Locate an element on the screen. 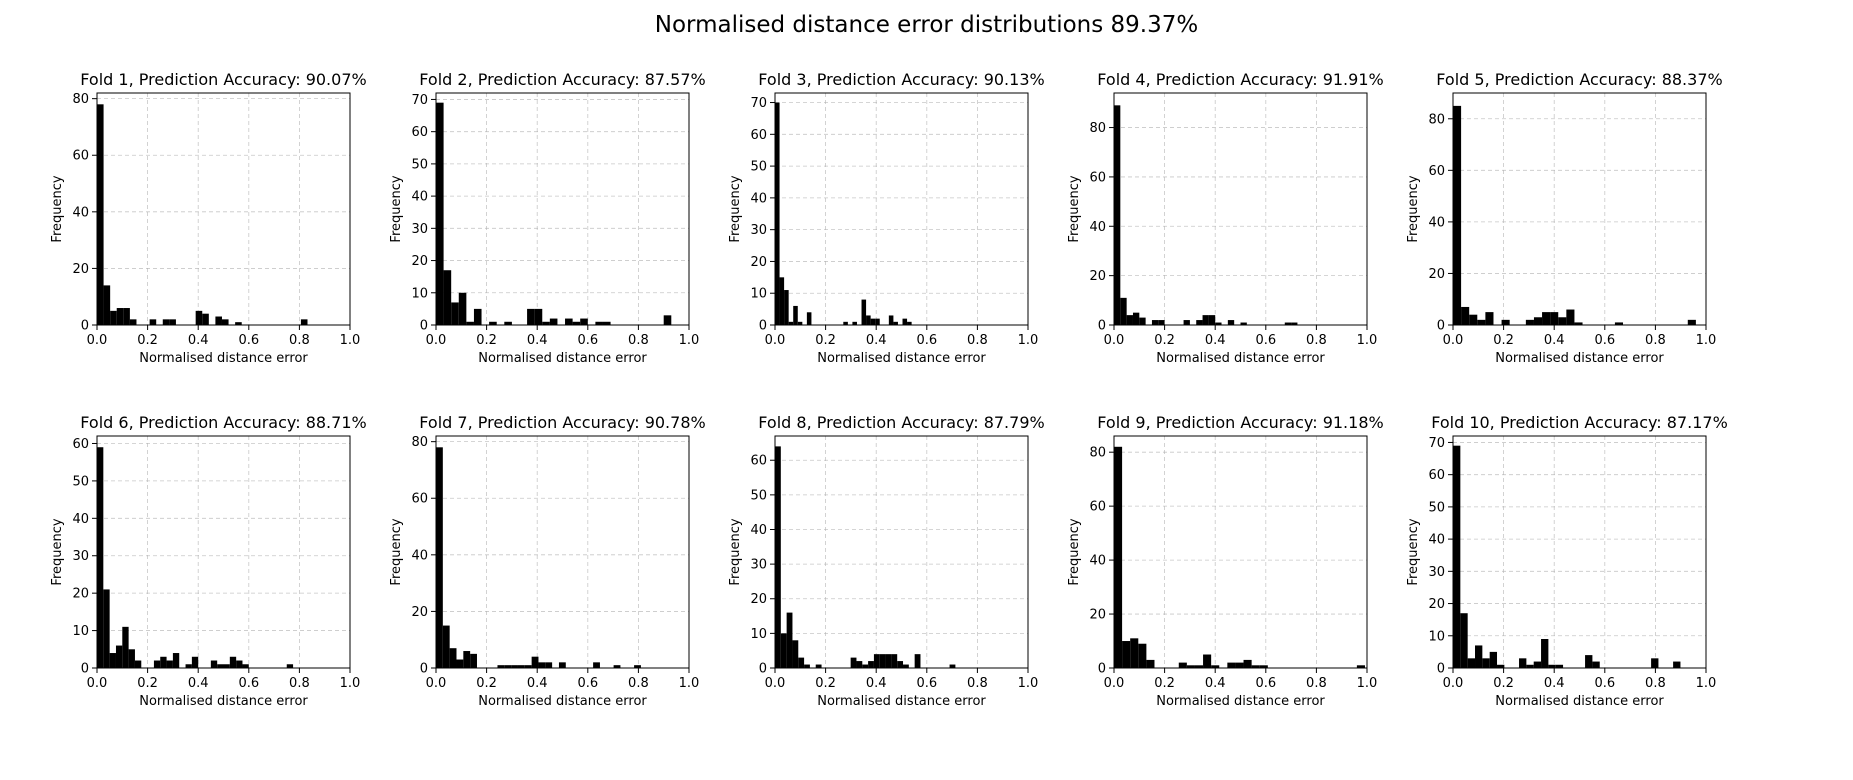 Image resolution: width=1853 pixels, height=780 pixels. y-tick-label: 30 is located at coordinates (758, 230).